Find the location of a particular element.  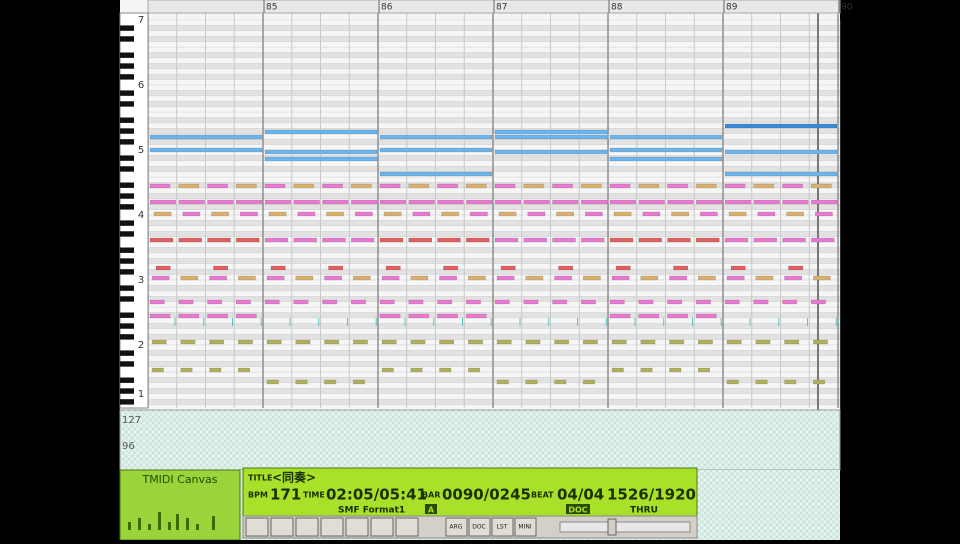

measure-label: 88 is located at coordinates (617, 8).